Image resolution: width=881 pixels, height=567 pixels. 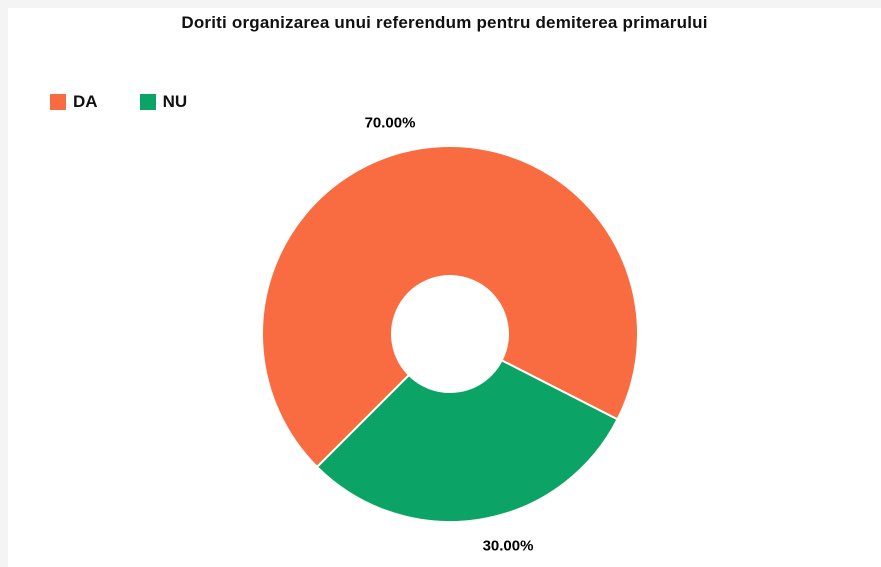 What do you see at coordinates (118, 102) in the screenshot?
I see `legend: DA NU` at bounding box center [118, 102].